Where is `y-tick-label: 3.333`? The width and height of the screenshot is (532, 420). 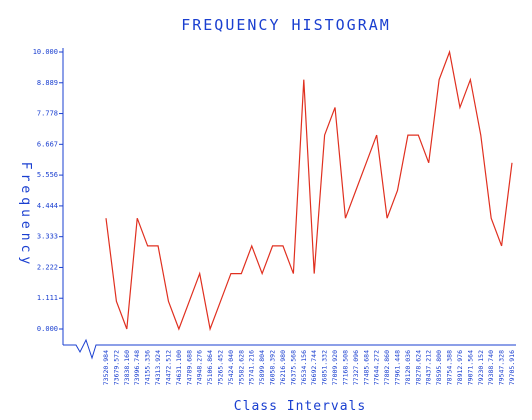 y-tick-label: 3.333 is located at coordinates (47, 237).